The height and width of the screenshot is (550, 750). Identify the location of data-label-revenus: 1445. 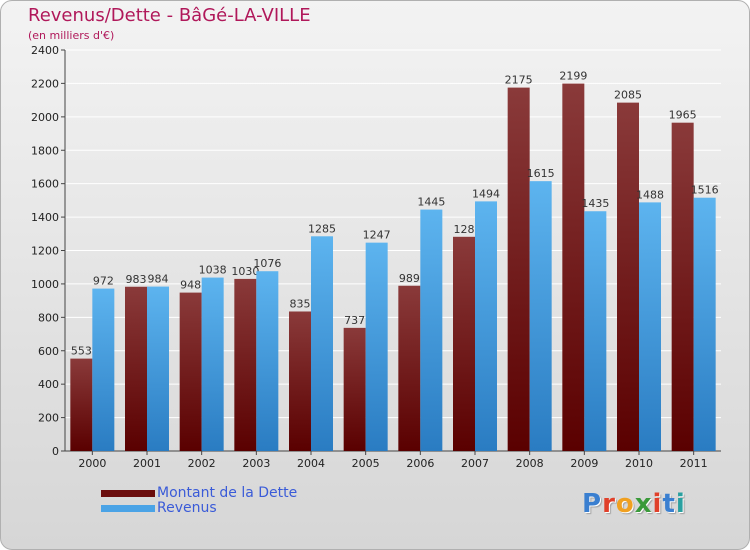
(431, 202).